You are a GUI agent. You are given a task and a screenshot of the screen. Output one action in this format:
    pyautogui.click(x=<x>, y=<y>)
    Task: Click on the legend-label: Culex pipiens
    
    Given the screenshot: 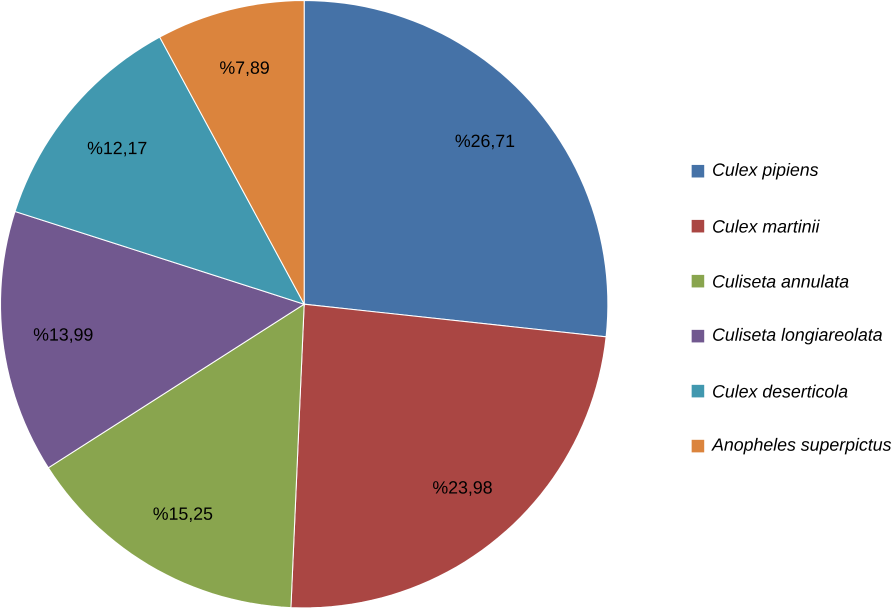 What is the action you would take?
    pyautogui.click(x=765, y=171)
    